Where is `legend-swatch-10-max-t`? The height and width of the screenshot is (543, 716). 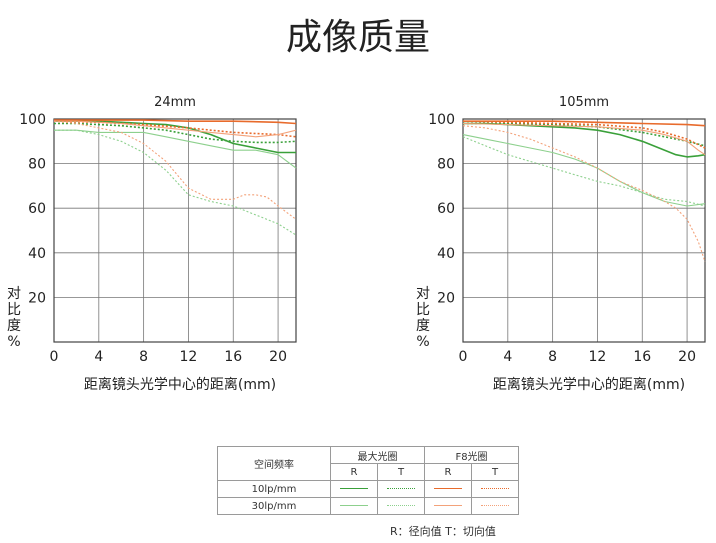
legend-swatch-10-max-t is located at coordinates (401, 489).